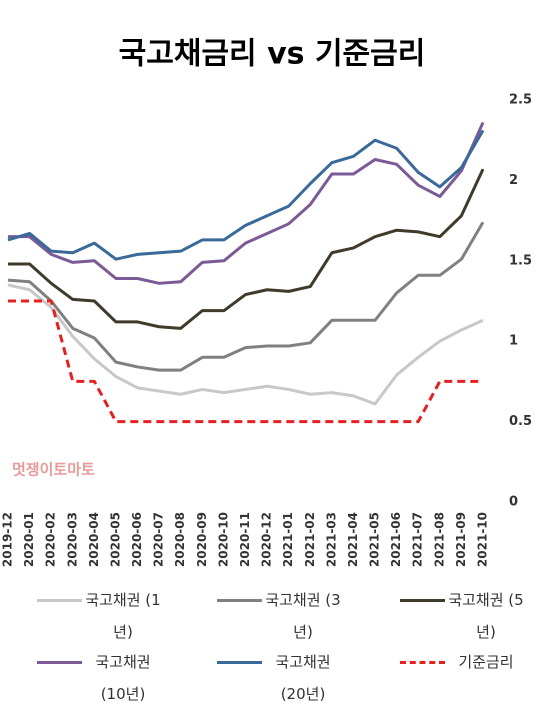 The width and height of the screenshot is (548, 723). What do you see at coordinates (303, 678) in the screenshot?
I see `legend-label: 국고채권 (20년)` at bounding box center [303, 678].